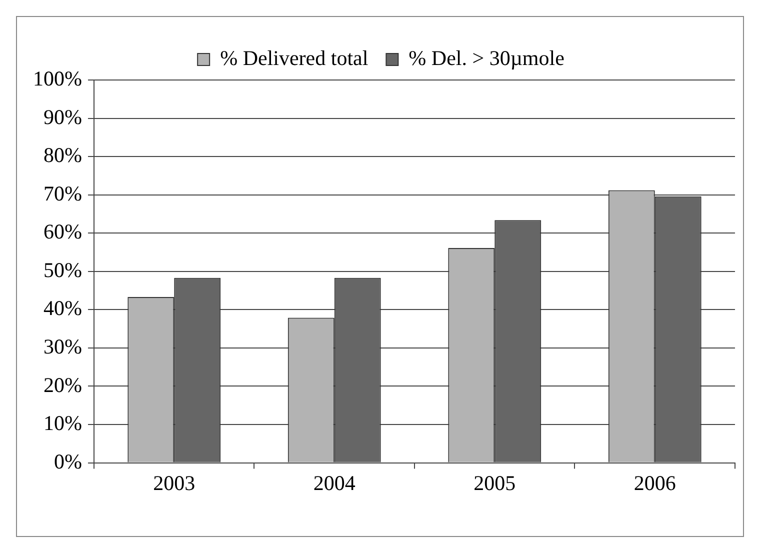  What do you see at coordinates (62, 155) in the screenshot?
I see `y-tick-label: 80%` at bounding box center [62, 155].